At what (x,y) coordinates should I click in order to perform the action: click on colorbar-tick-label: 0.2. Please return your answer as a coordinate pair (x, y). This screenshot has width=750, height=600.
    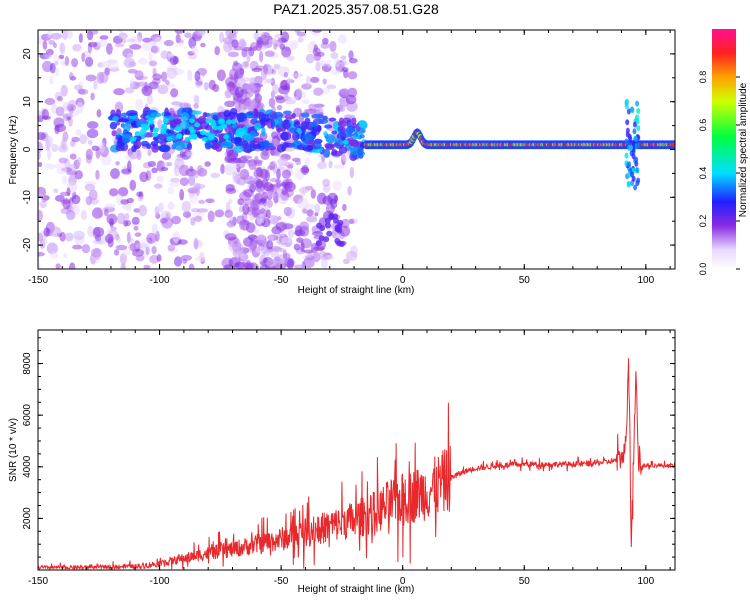
    Looking at the image, I should click on (703, 221).